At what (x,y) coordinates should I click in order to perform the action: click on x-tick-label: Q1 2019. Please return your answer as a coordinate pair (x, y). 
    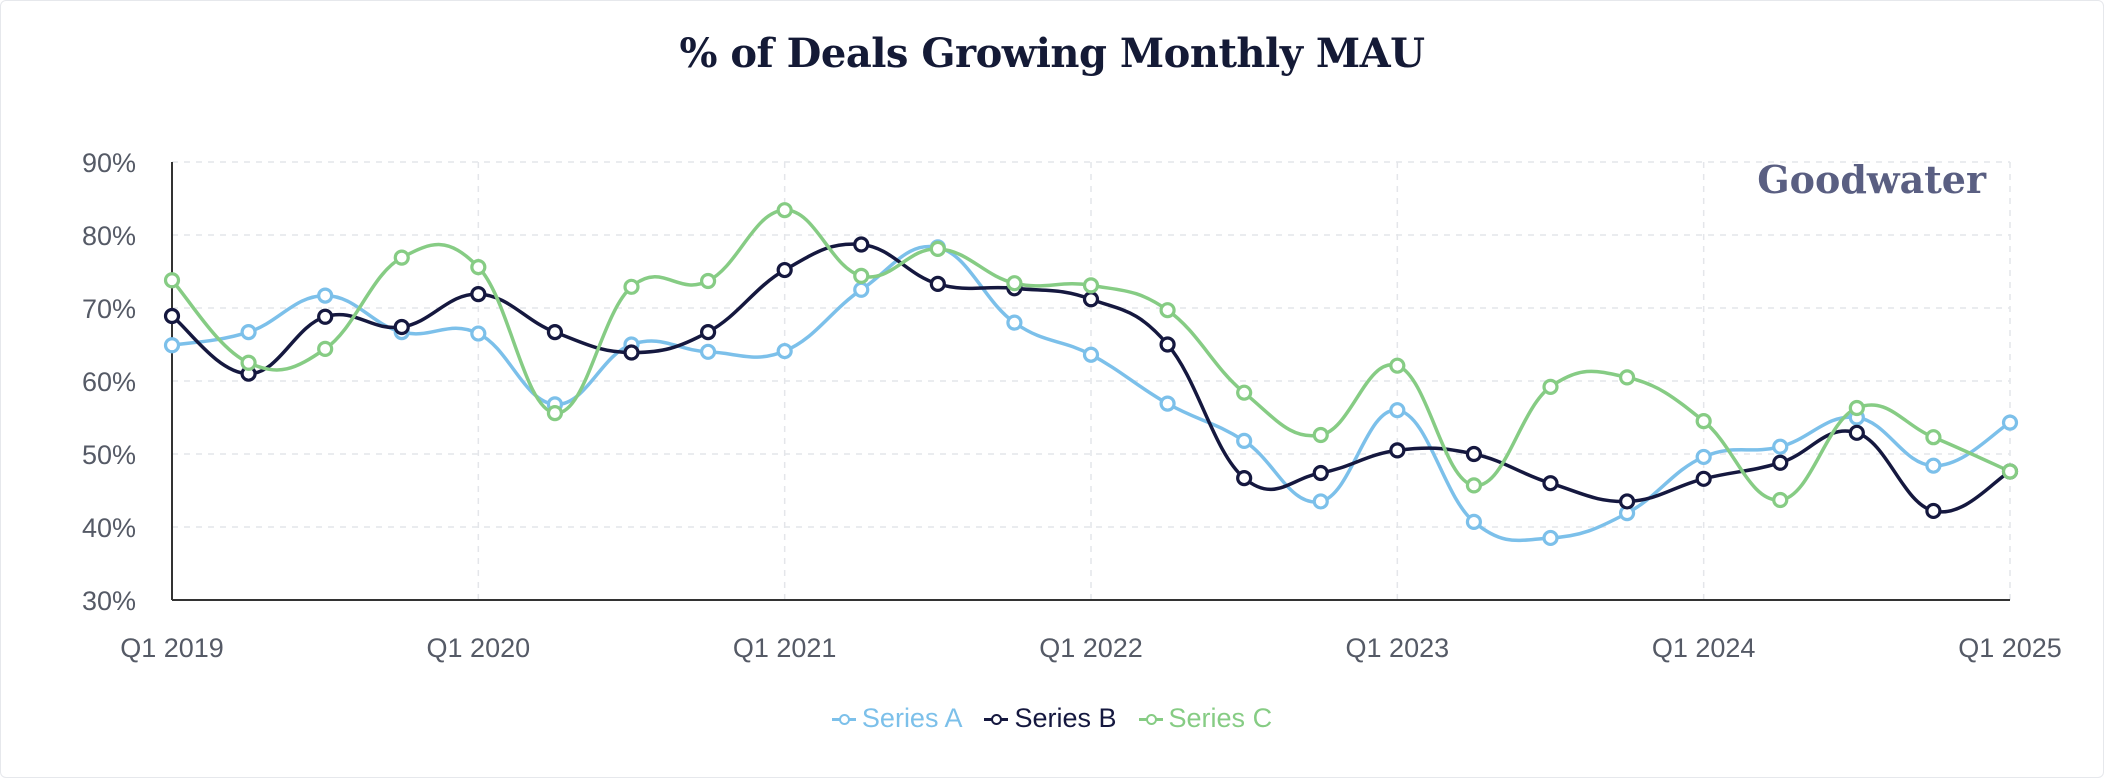
    Looking at the image, I should click on (172, 648).